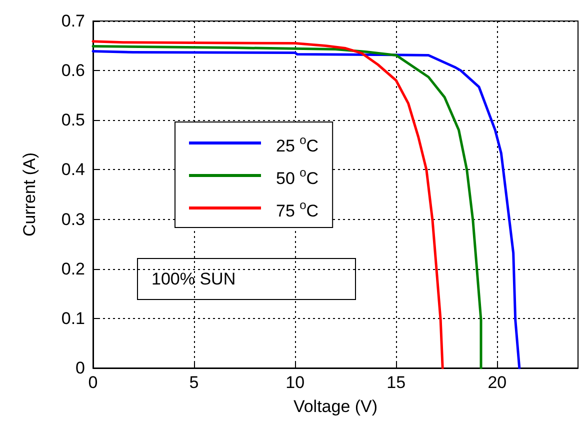  I want to click on annotation: 100% SUN, so click(194, 279).